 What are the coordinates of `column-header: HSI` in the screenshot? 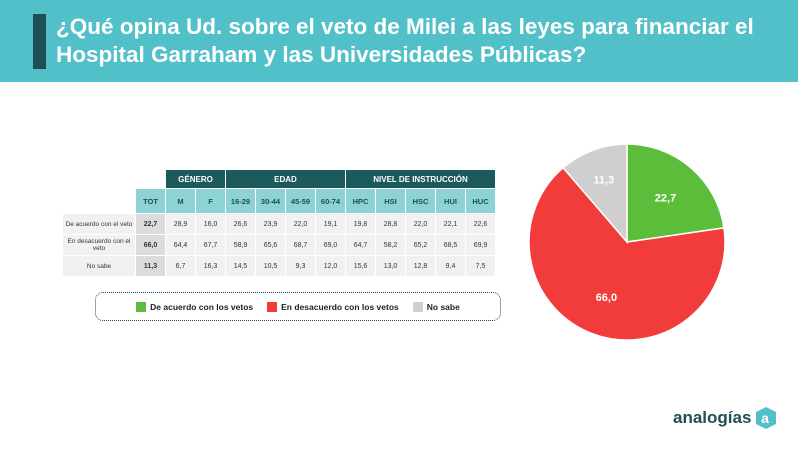 It's located at (390, 201).